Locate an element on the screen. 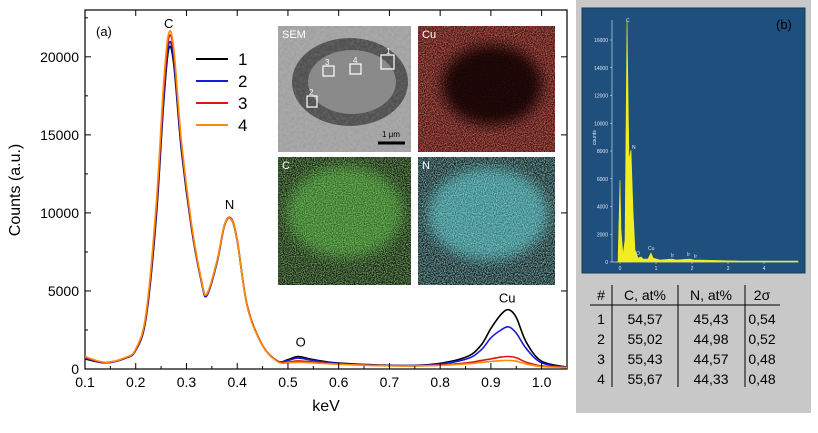 The image size is (818, 433). eds-y-tick-label: 14000 is located at coordinates (601, 69).